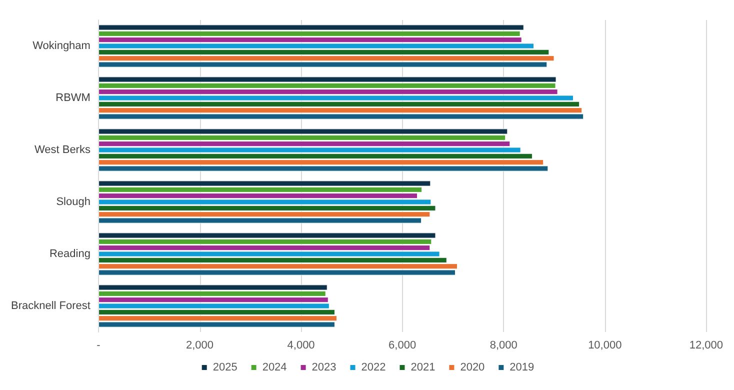 This screenshot has width=734, height=390. Describe the element at coordinates (472, 368) in the screenshot. I see `legend-label: 2020` at that location.